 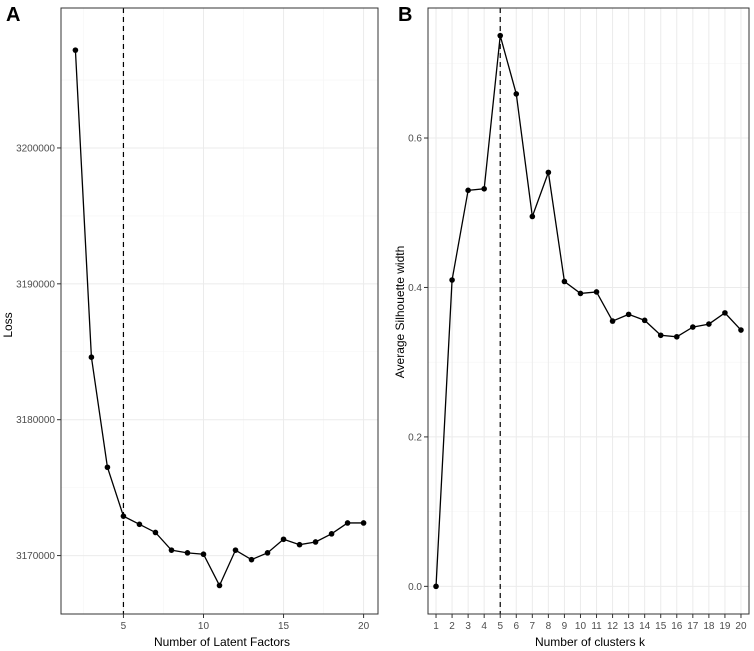 I want to click on x-tick-label: 4, so click(x=484, y=626).